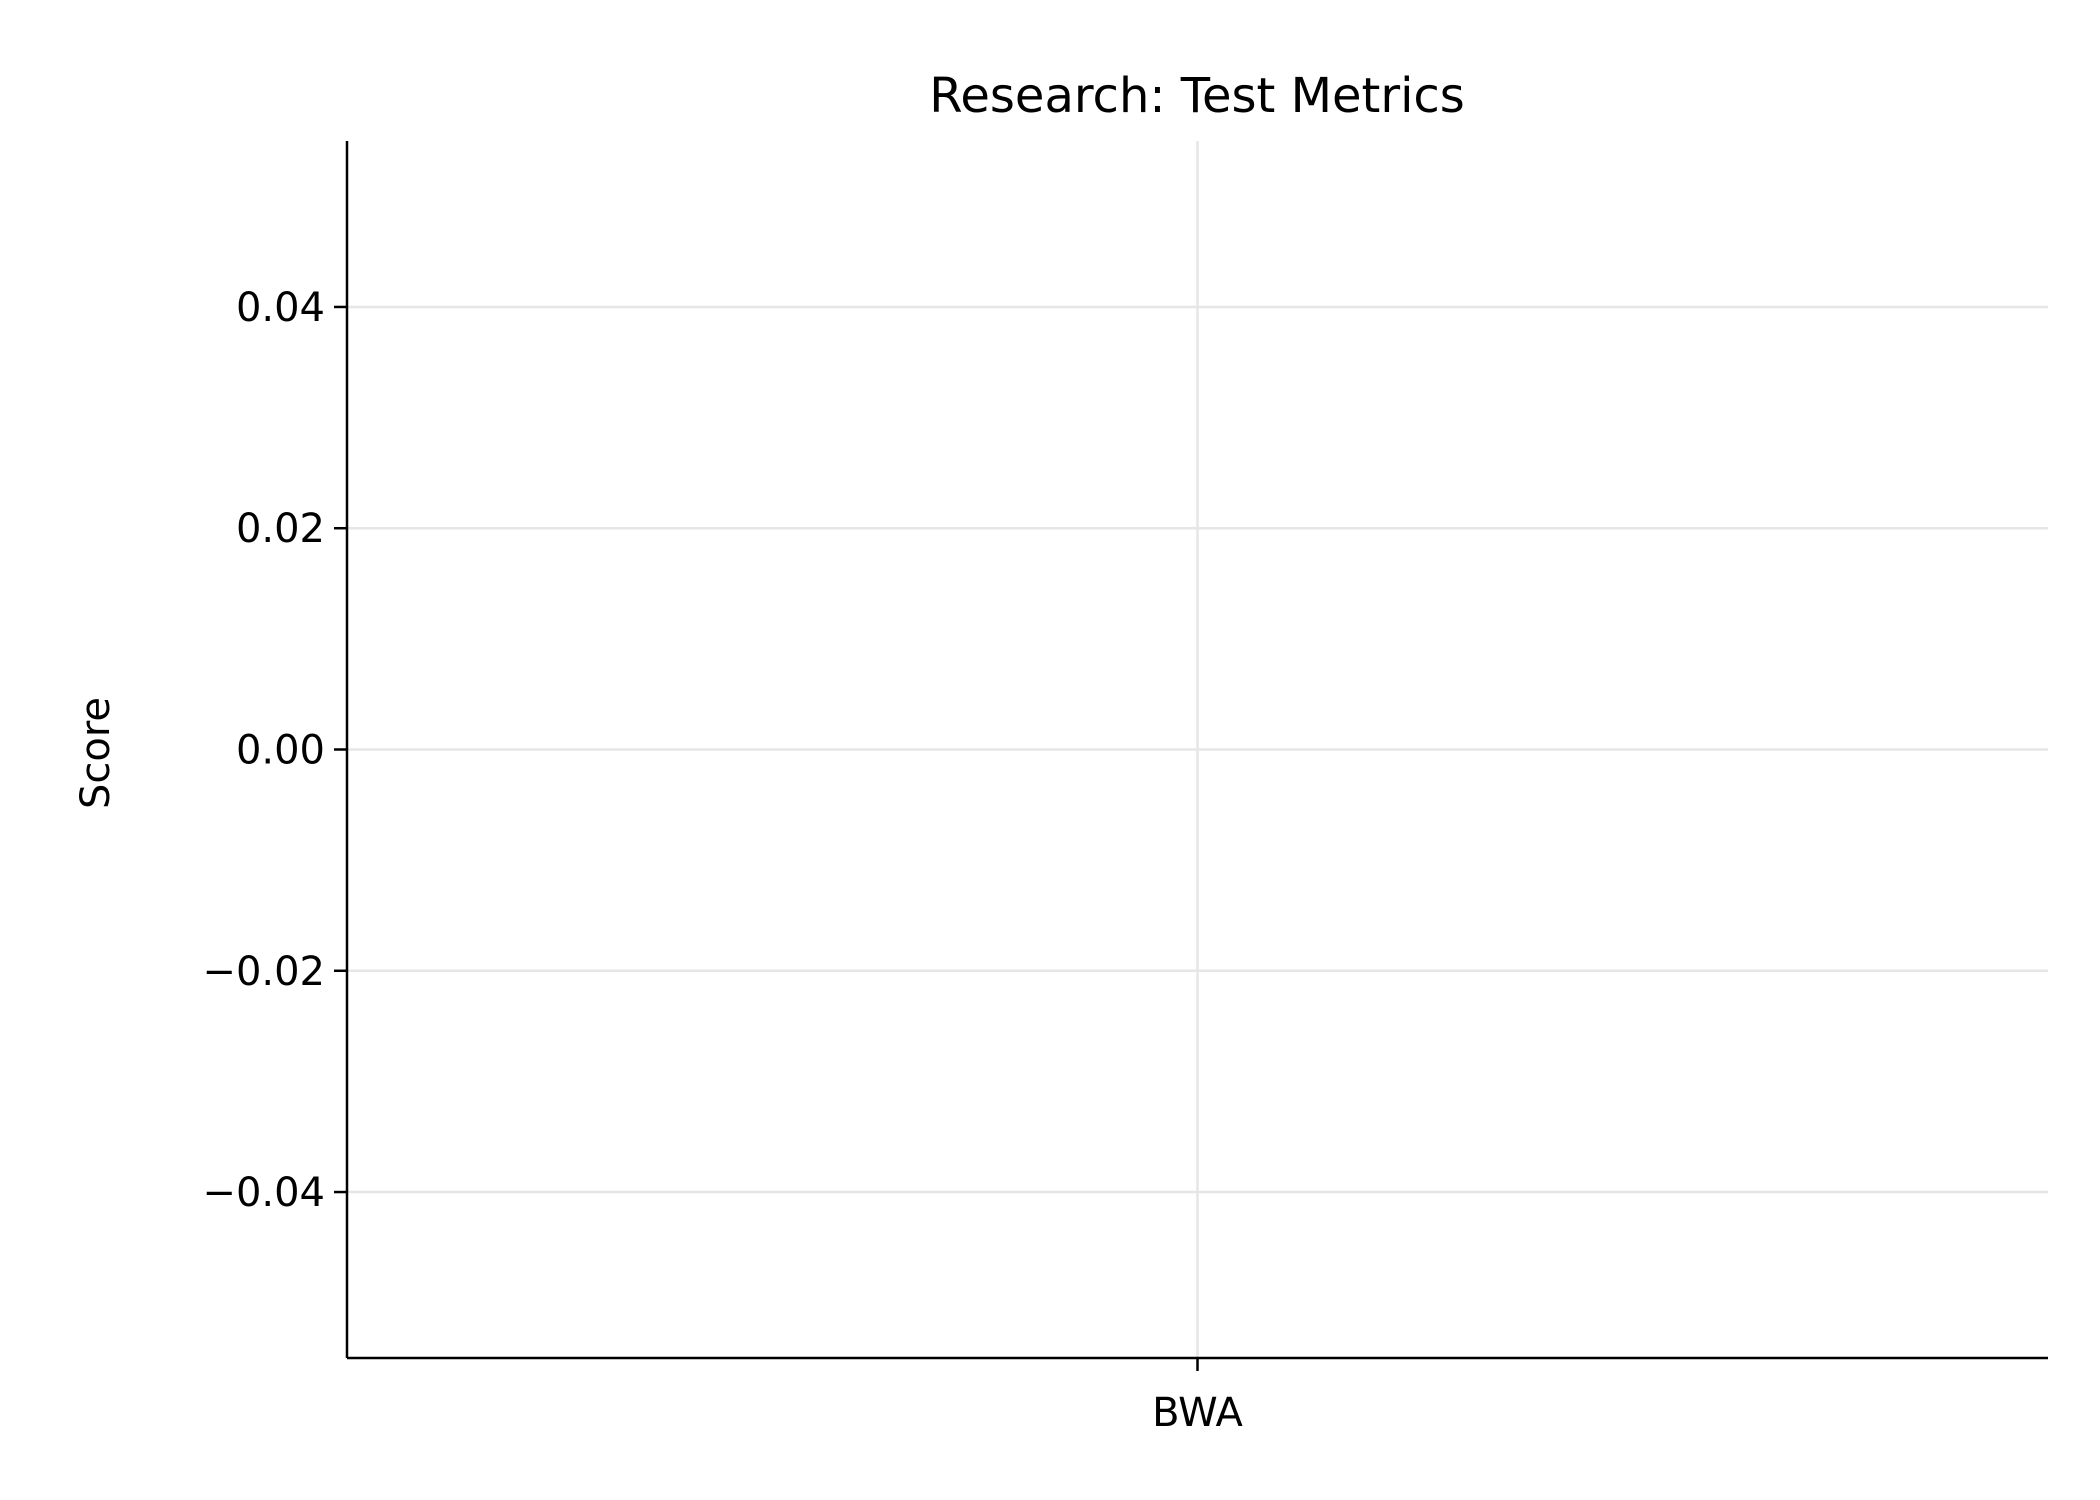 This screenshot has width=2100, height=1500. Describe the element at coordinates (1197, 96) in the screenshot. I see `chart-title: Research: Test Metrics` at that location.